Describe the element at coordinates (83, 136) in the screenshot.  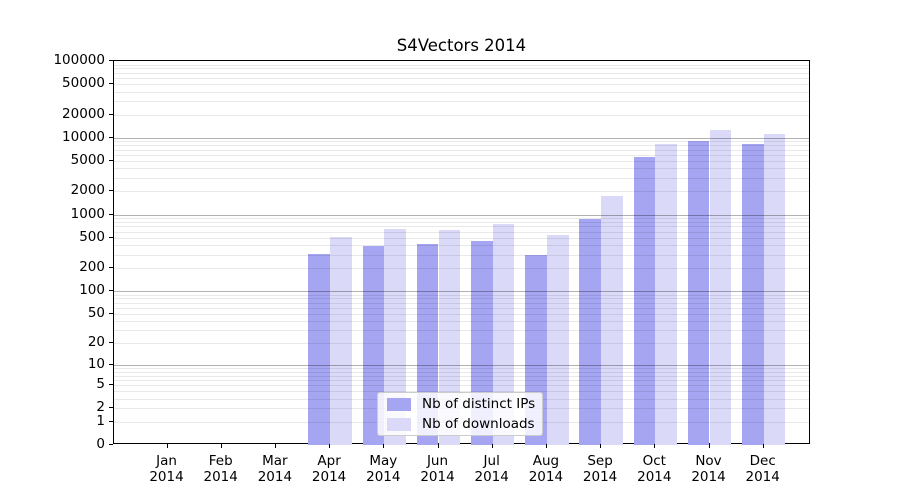
I see `y-tick-label-10000: 10000` at that location.